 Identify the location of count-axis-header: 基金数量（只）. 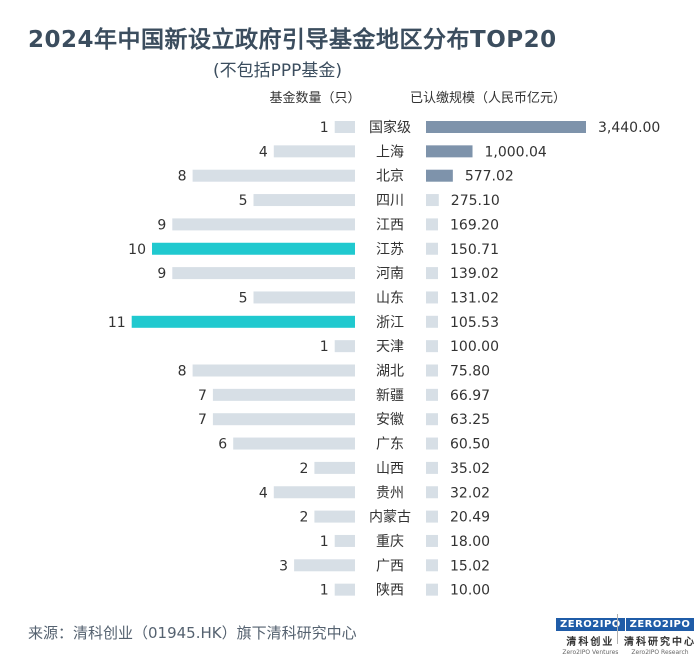
(314, 98).